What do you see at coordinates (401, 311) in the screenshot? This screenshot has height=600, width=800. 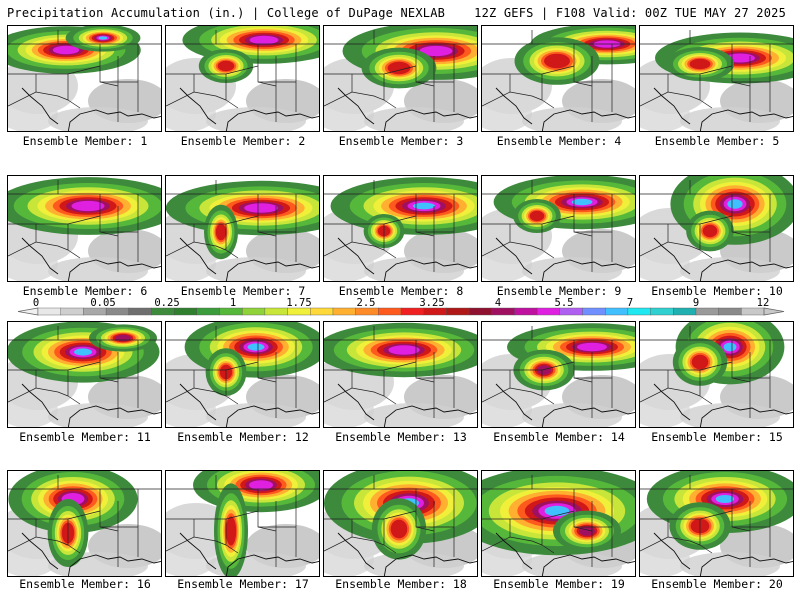 I see `precip-colorbar` at bounding box center [401, 311].